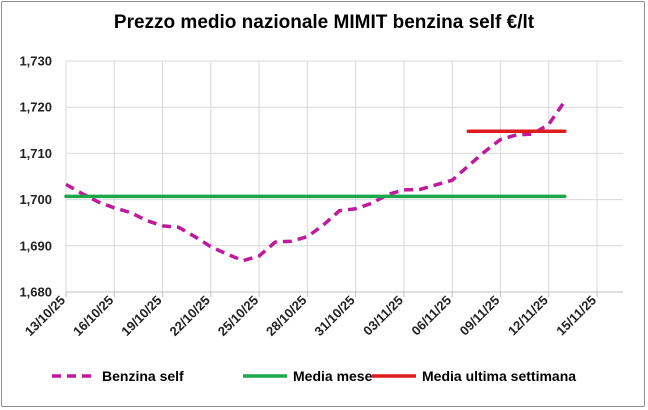  What do you see at coordinates (35, 61) in the screenshot?
I see `y-tick-label: 1,730` at bounding box center [35, 61].